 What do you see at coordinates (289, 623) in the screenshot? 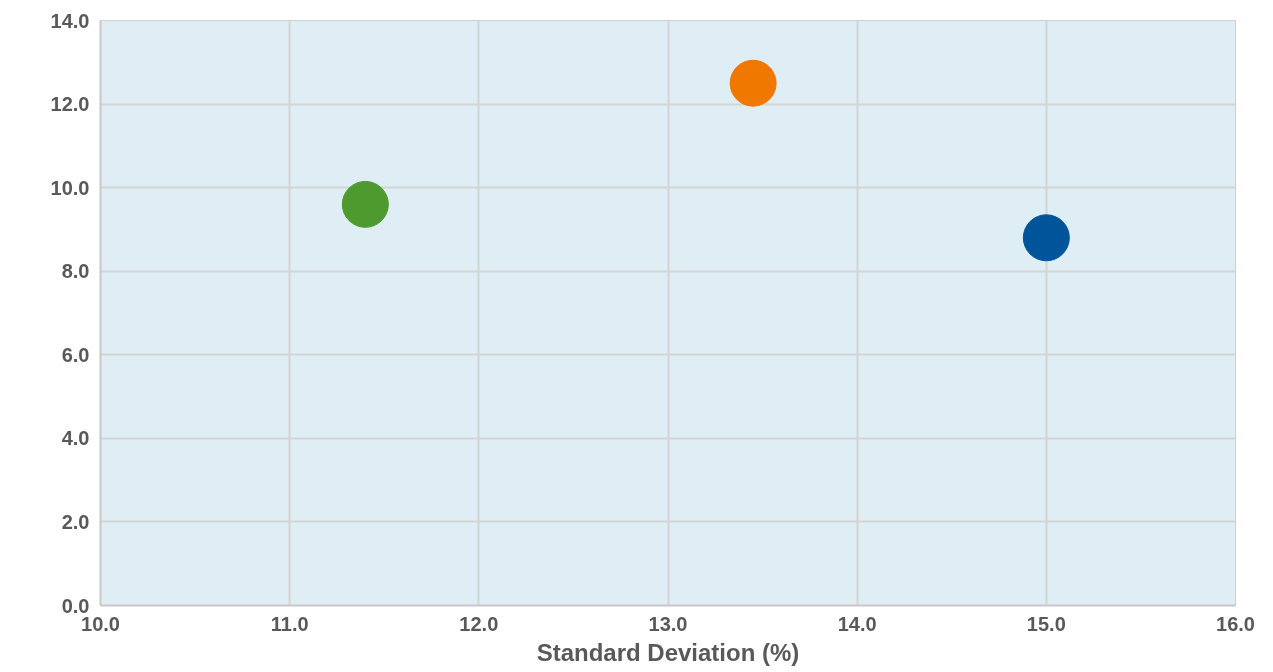
I see `x-tick-label: 11.0` at bounding box center [289, 623].